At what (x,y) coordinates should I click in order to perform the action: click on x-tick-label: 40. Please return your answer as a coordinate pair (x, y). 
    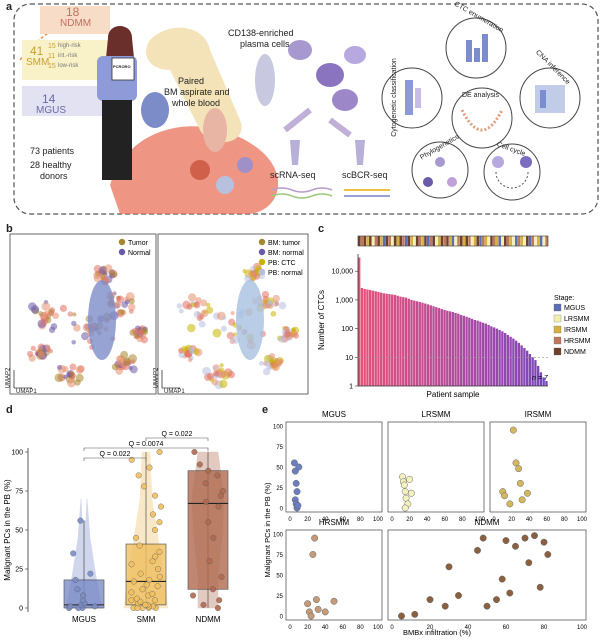
    Looking at the image, I should click on (427, 520).